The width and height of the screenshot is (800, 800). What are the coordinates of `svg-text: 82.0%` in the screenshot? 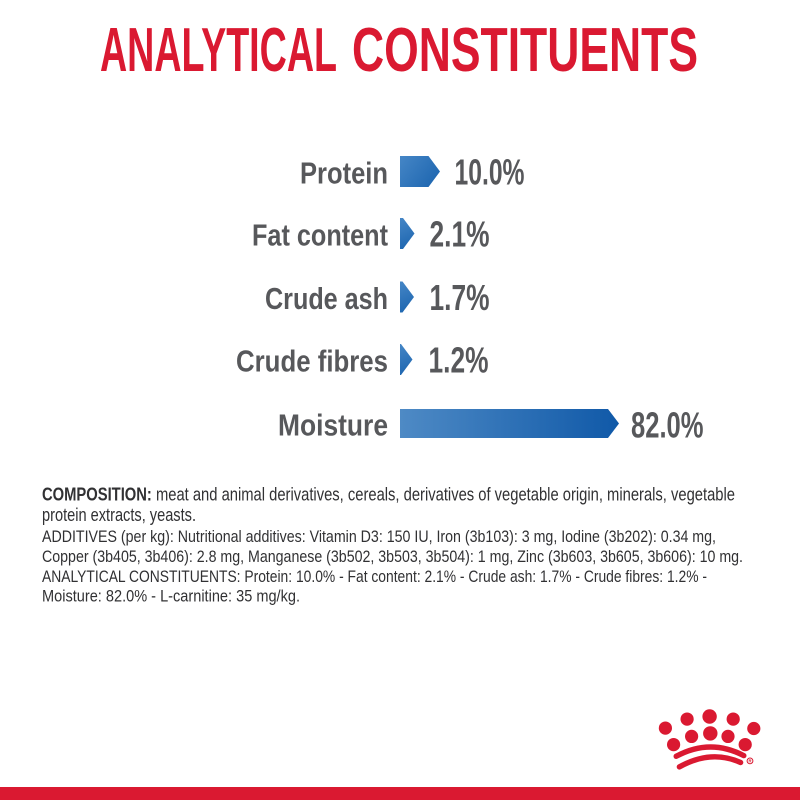 It's located at (667, 425).